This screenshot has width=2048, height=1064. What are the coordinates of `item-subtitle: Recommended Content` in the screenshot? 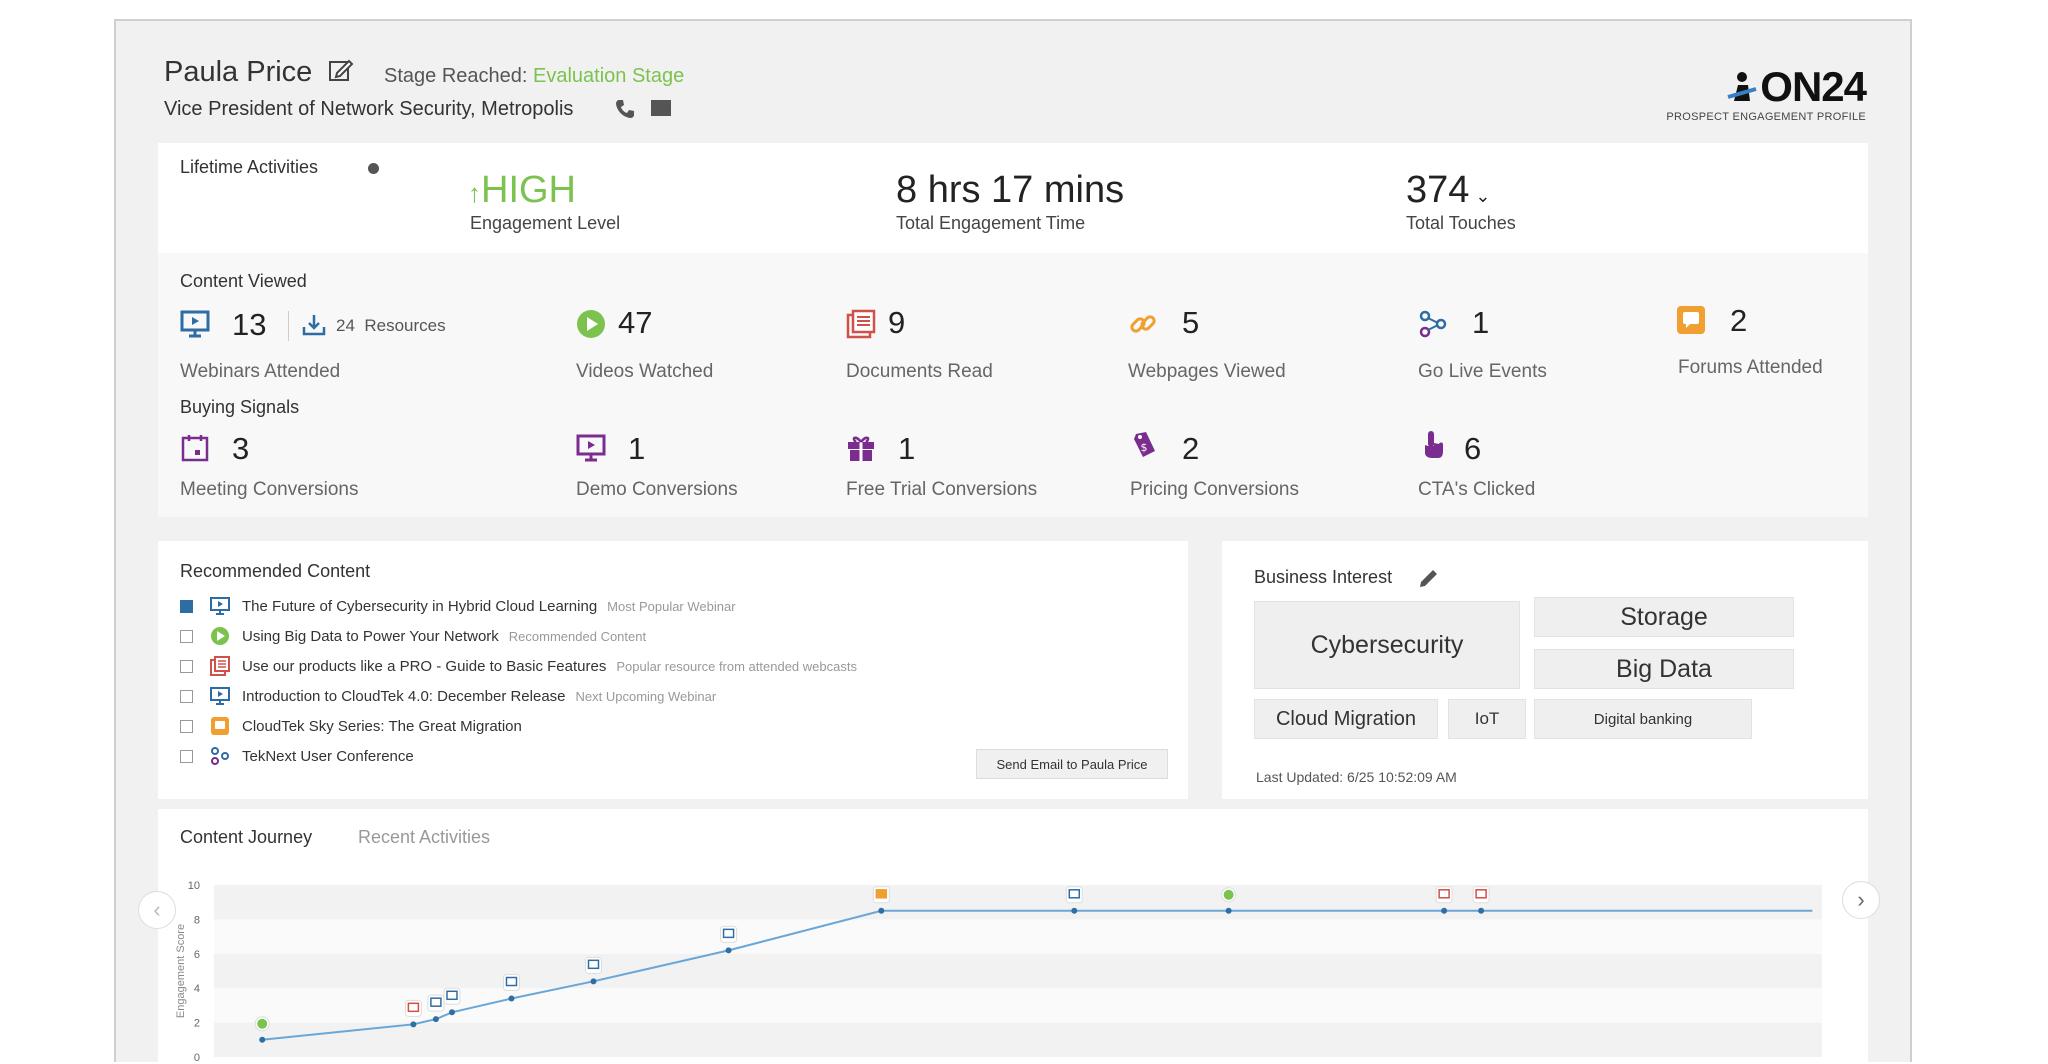 It's located at (577, 636).